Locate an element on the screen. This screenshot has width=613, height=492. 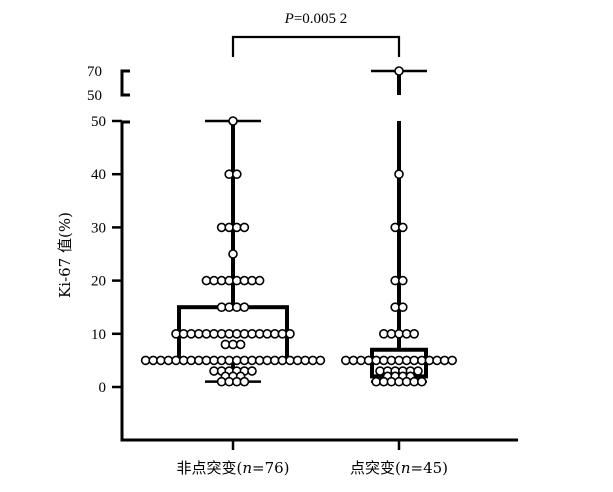
label-part: =45) is located at coordinates (430, 468).